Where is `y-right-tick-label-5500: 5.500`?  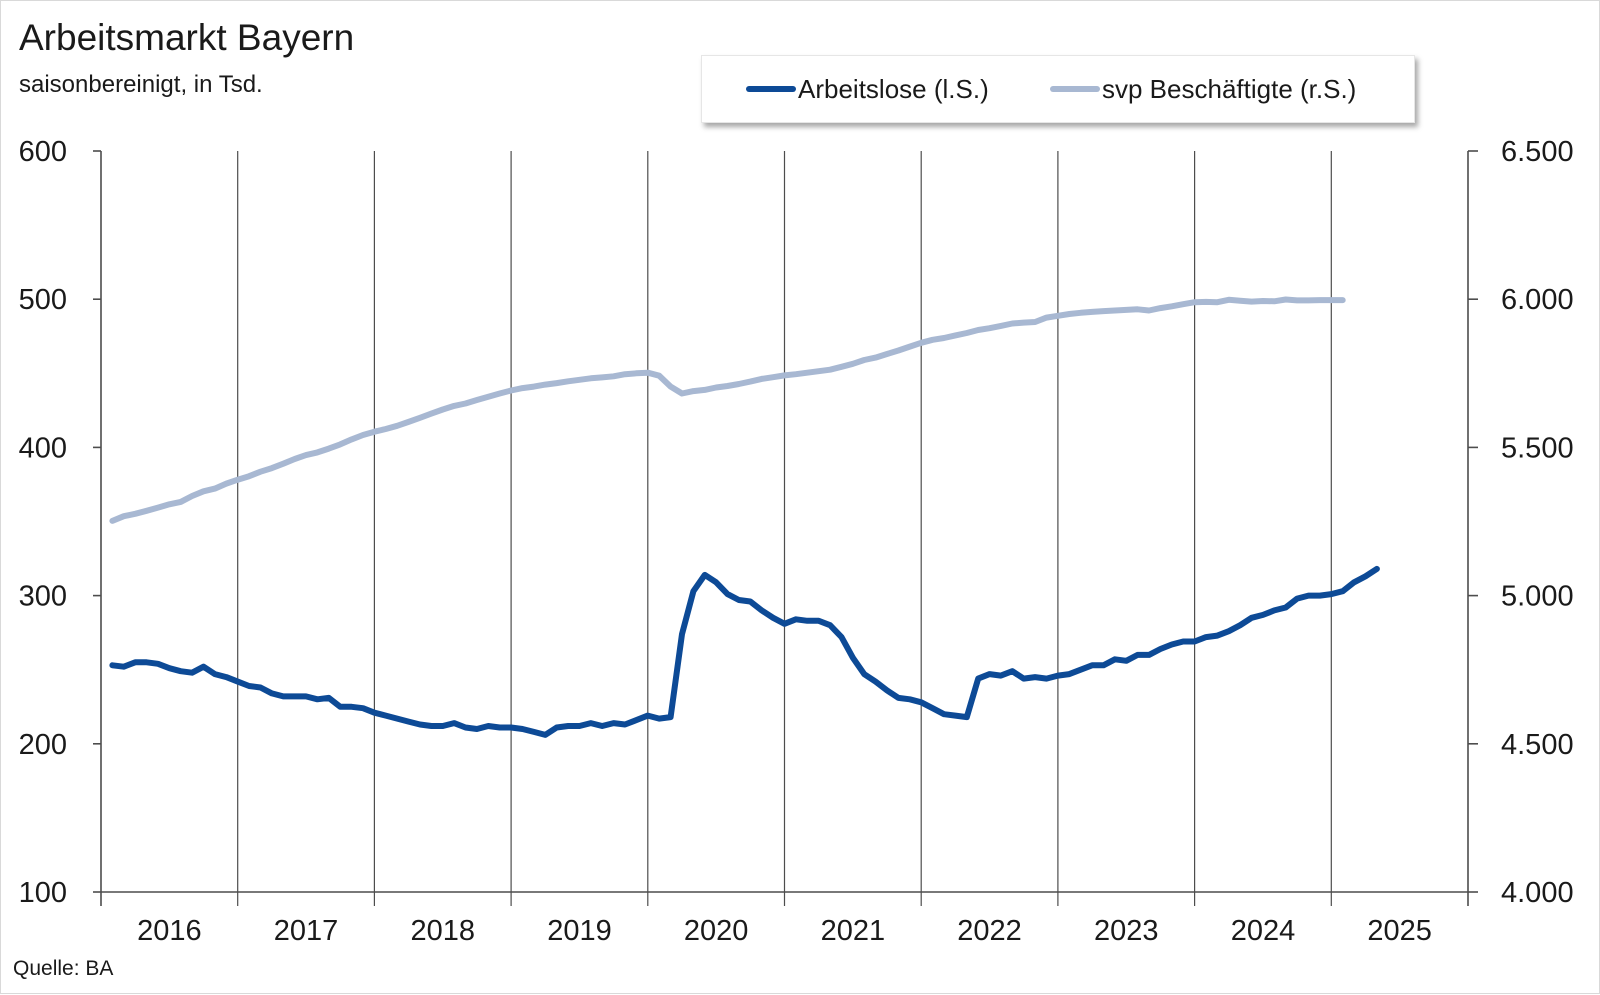
y-right-tick-label-5500: 5.500 is located at coordinates (1537, 448).